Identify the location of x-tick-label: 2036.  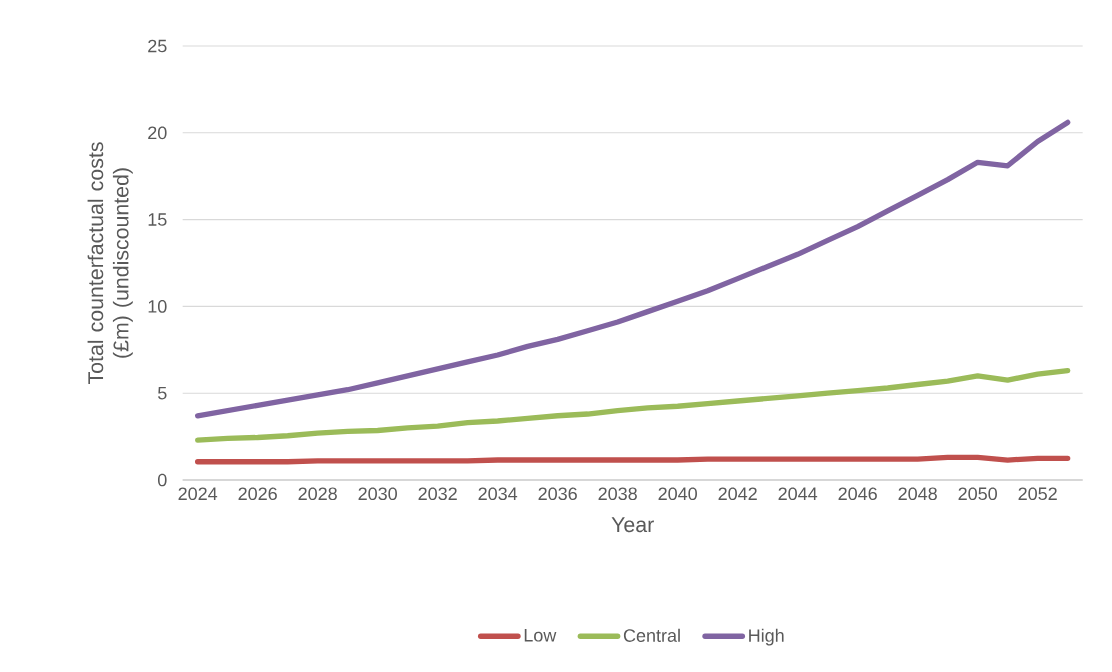
(557, 494).